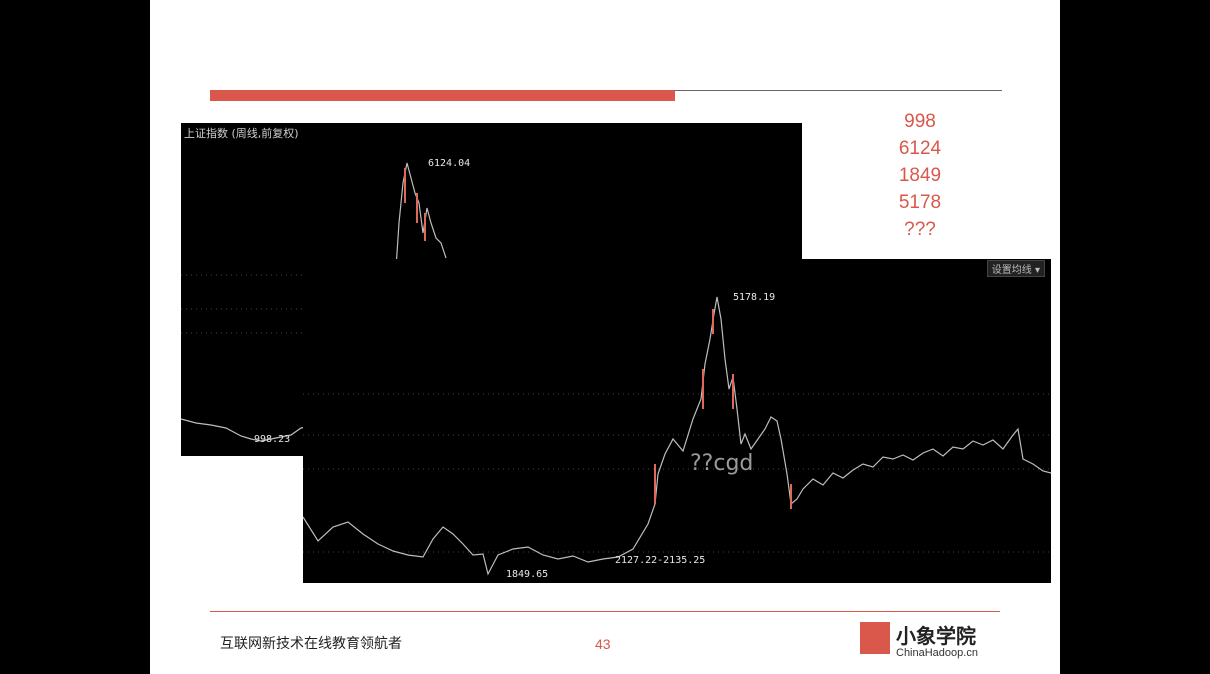 The width and height of the screenshot is (1210, 674). I want to click on key-value: ???, so click(920, 229).